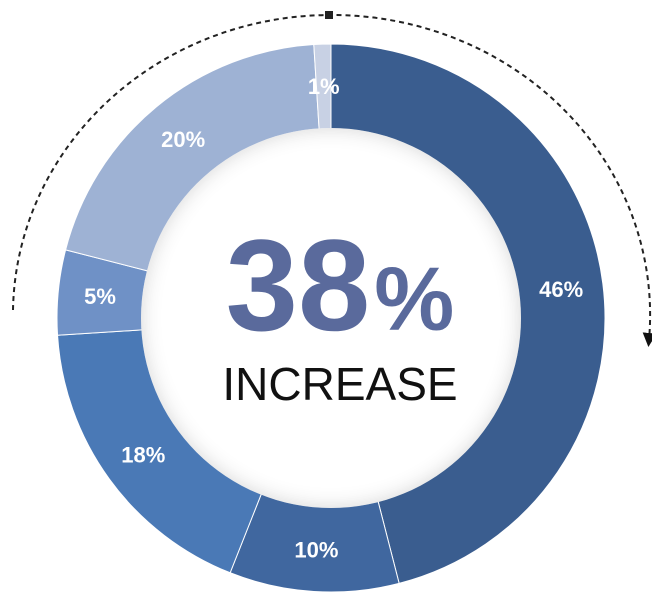 The image size is (652, 592). Describe the element at coordinates (316, 550) in the screenshot. I see `slice-label-1: 10%` at that location.